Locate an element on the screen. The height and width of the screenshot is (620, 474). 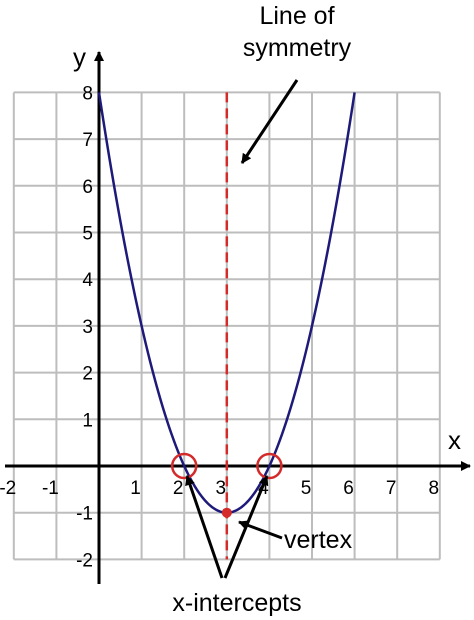
symmetry-arrow is located at coordinates (269, 121).